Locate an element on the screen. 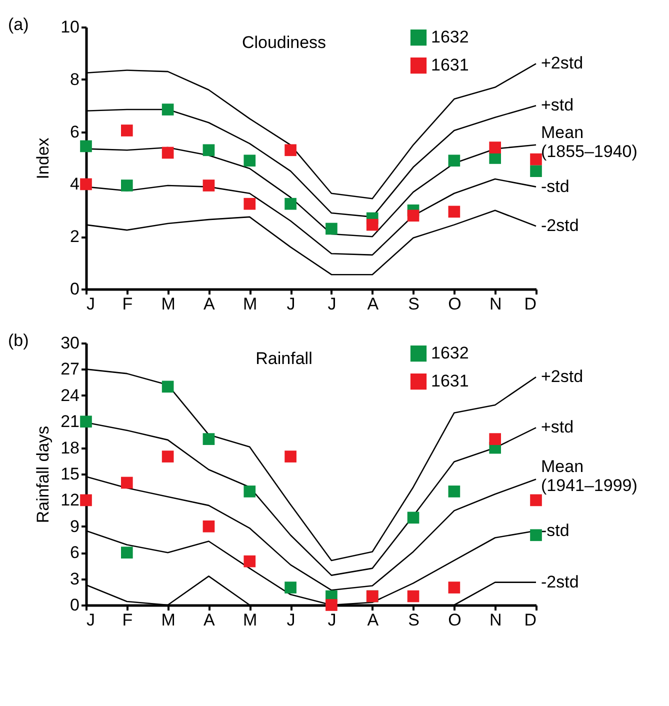 The width and height of the screenshot is (669, 706). text: (b) is located at coordinates (18, 340).